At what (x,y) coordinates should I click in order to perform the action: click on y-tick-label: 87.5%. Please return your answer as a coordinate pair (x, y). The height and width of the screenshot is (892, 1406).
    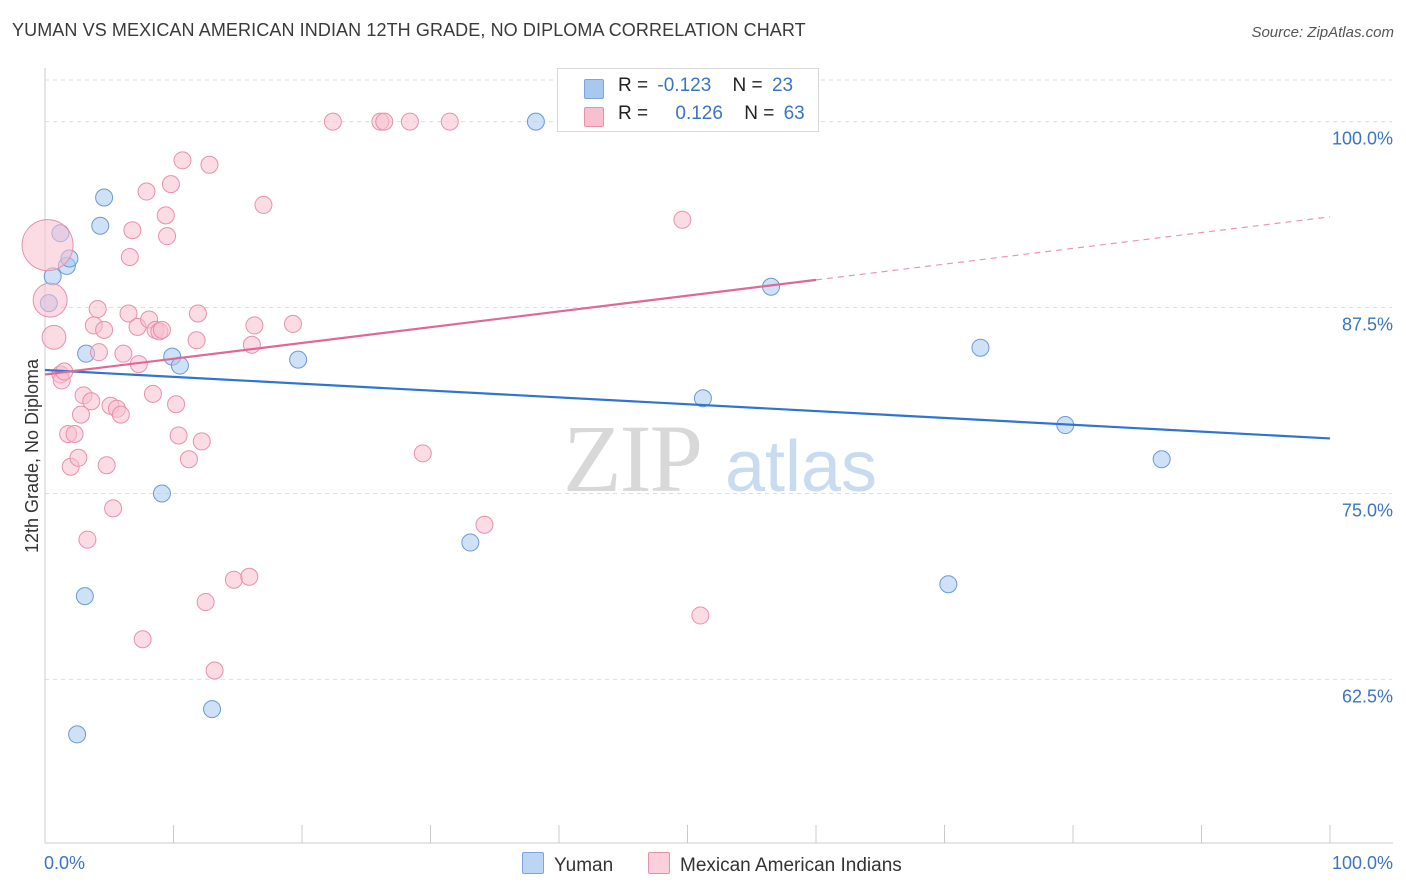
    Looking at the image, I should click on (1367, 325).